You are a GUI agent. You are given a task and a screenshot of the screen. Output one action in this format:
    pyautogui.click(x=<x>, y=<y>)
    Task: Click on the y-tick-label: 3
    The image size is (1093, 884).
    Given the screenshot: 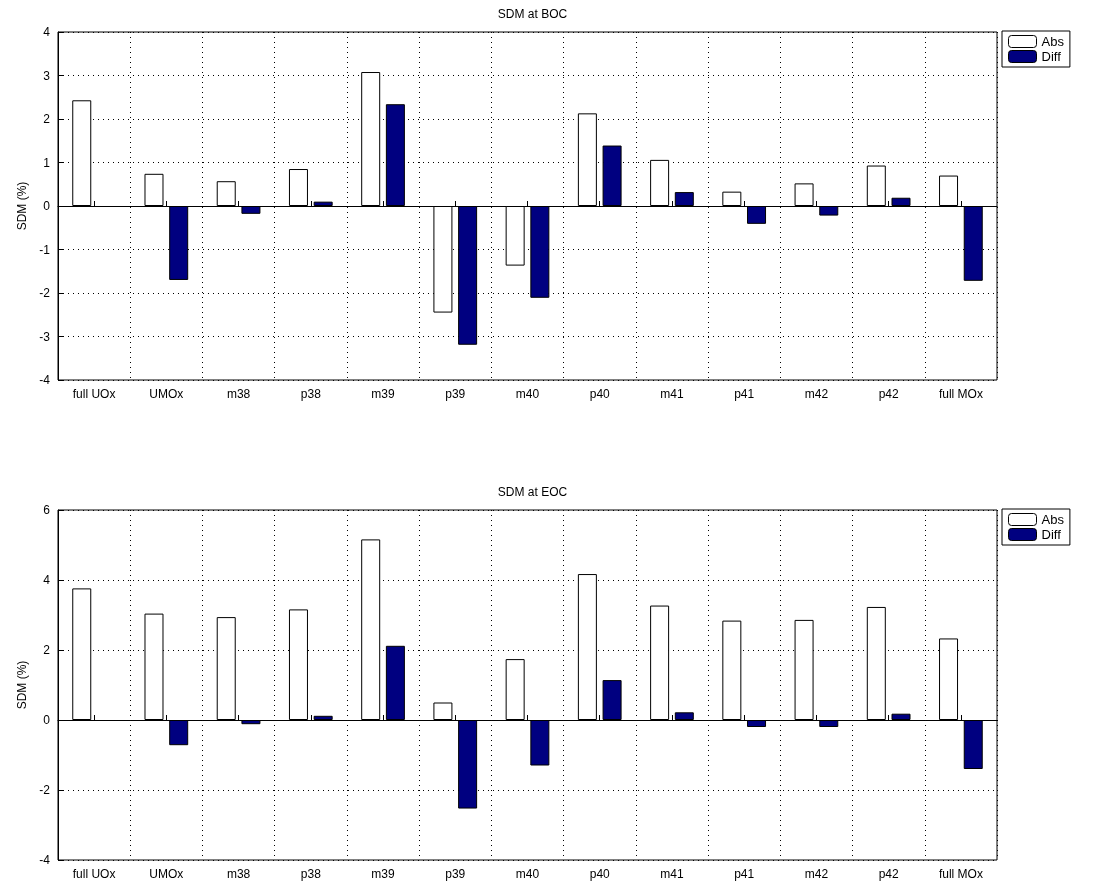 What is the action you would take?
    pyautogui.click(x=47, y=75)
    